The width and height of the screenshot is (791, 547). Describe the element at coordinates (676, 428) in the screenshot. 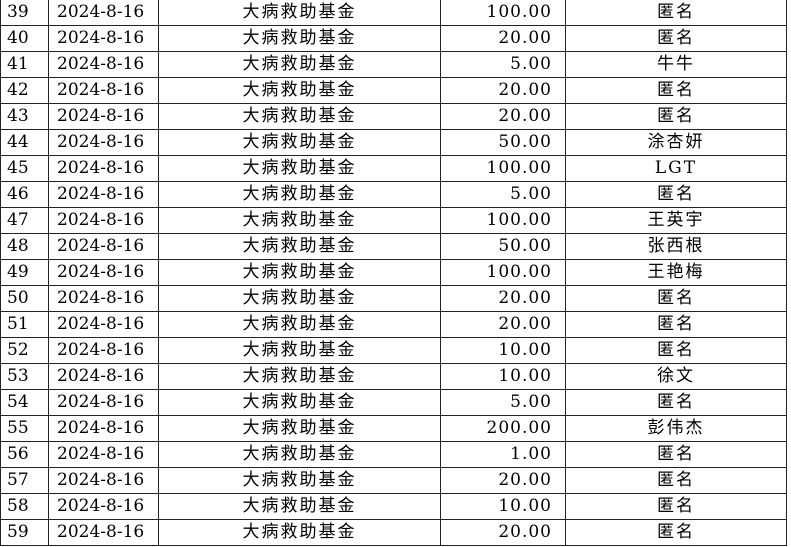

I see `donor: 彭伟杰` at that location.